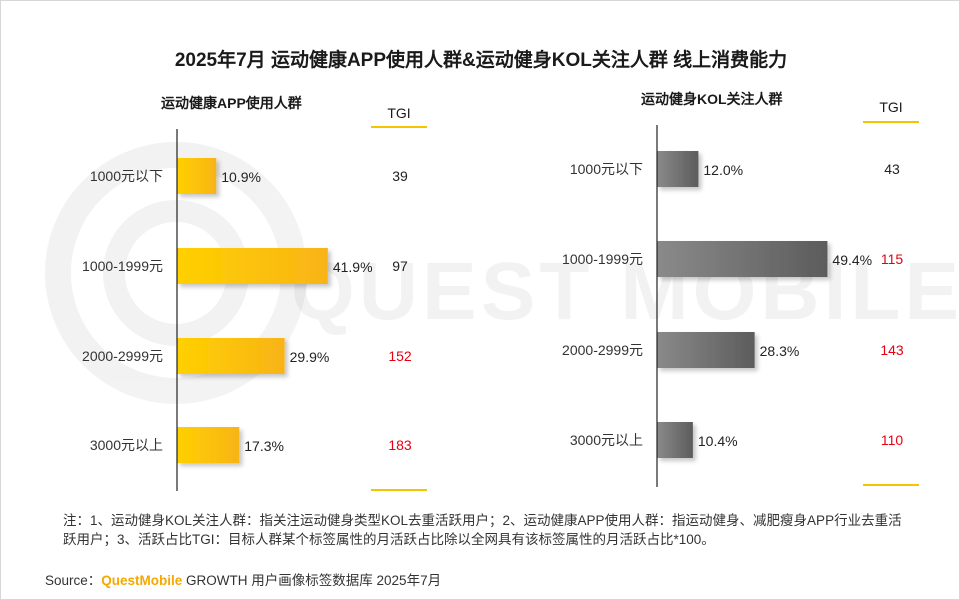 The width and height of the screenshot is (960, 600). What do you see at coordinates (602, 350) in the screenshot?
I see `right-category-label: 2000-2999元` at bounding box center [602, 350].